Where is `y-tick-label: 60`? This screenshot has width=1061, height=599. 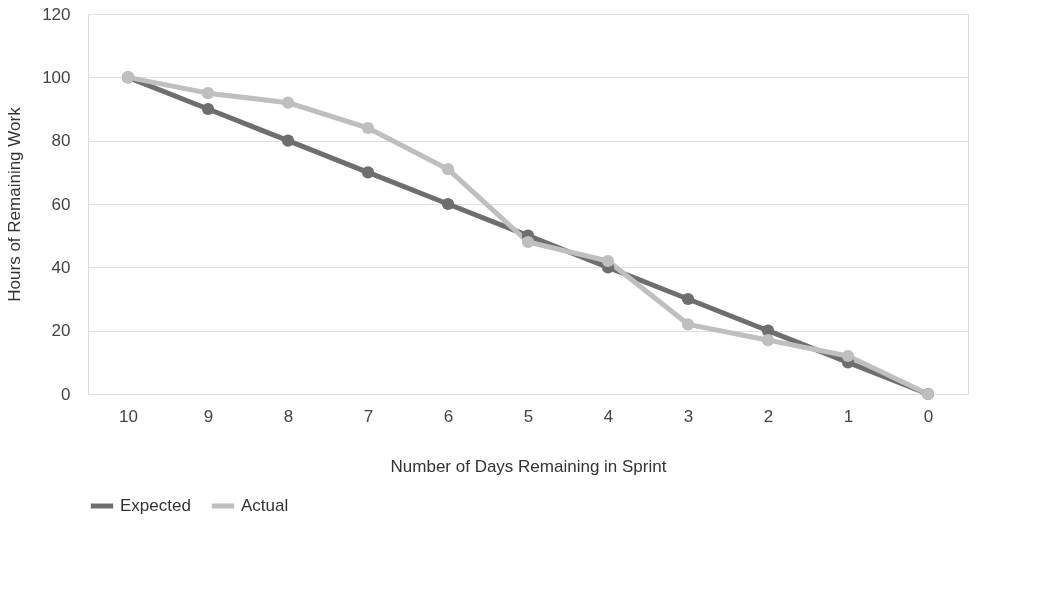 y-tick-label: 60 is located at coordinates (61, 204).